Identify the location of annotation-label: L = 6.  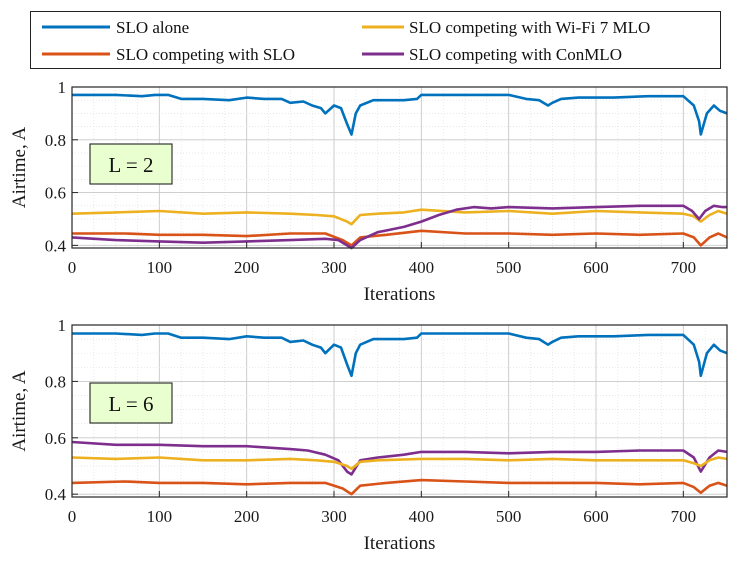
(131, 404).